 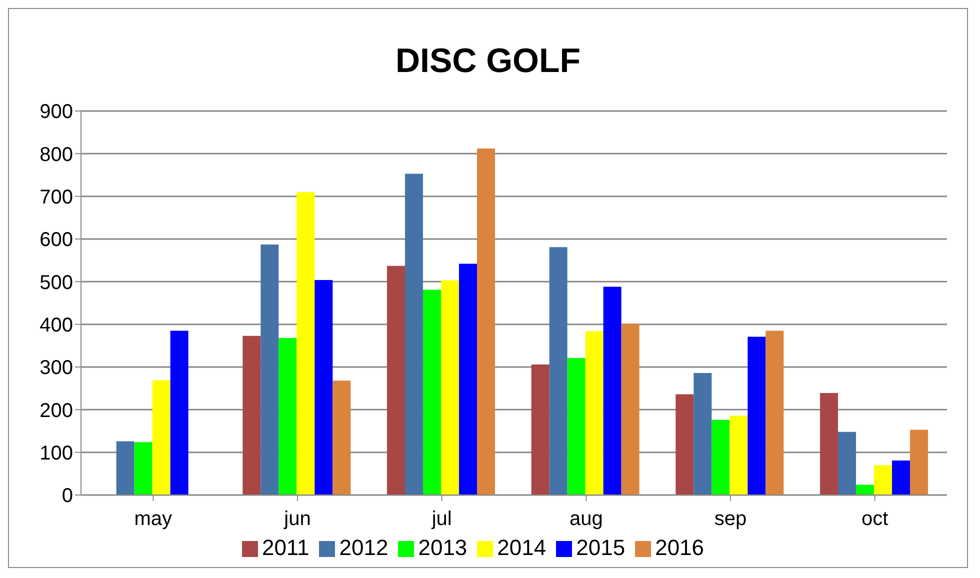 I want to click on y-tick-label: 900, so click(x=56, y=112).